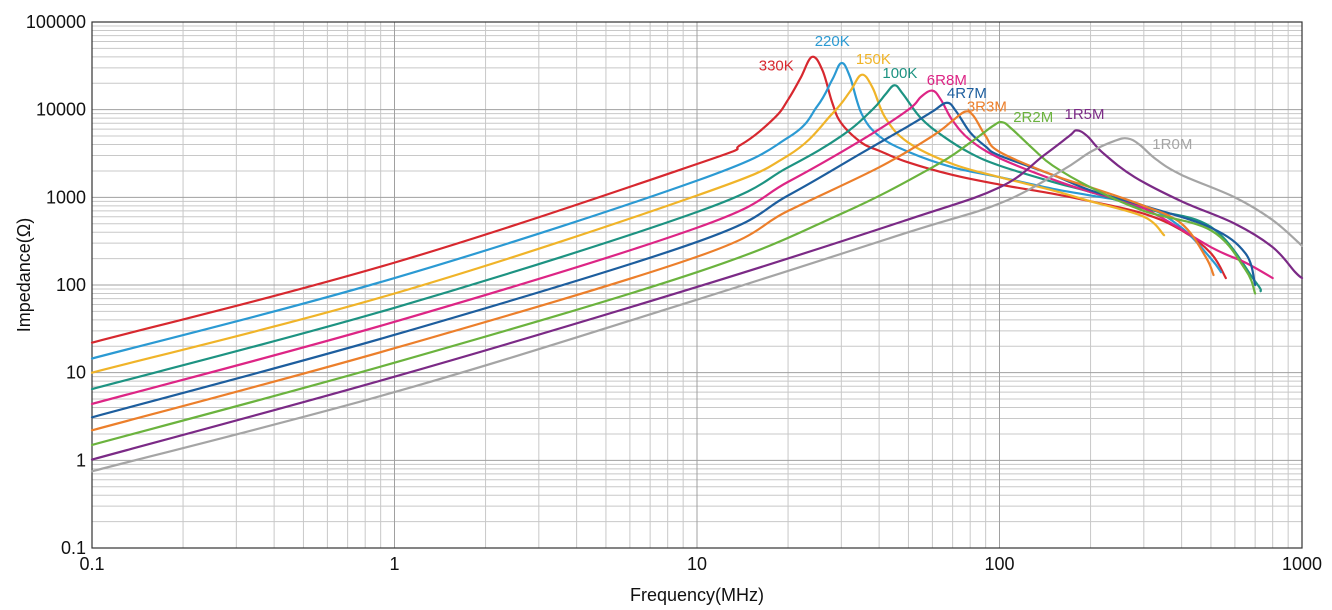 The image size is (1332, 610). I want to click on series-label-6r8m: 6R8M, so click(947, 80).